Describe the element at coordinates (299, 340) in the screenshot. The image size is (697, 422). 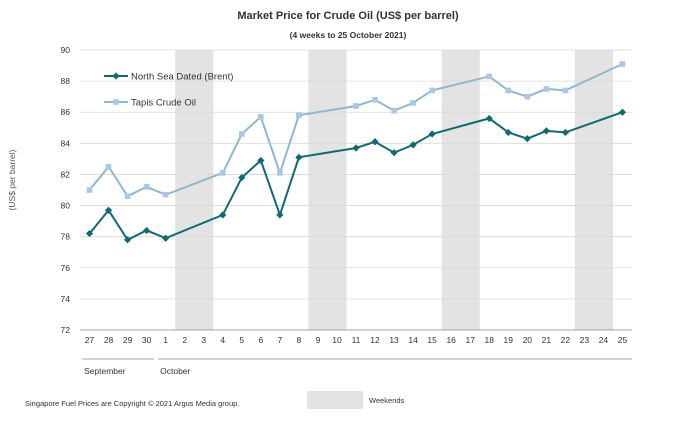
I see `x-tick-label: 8` at that location.